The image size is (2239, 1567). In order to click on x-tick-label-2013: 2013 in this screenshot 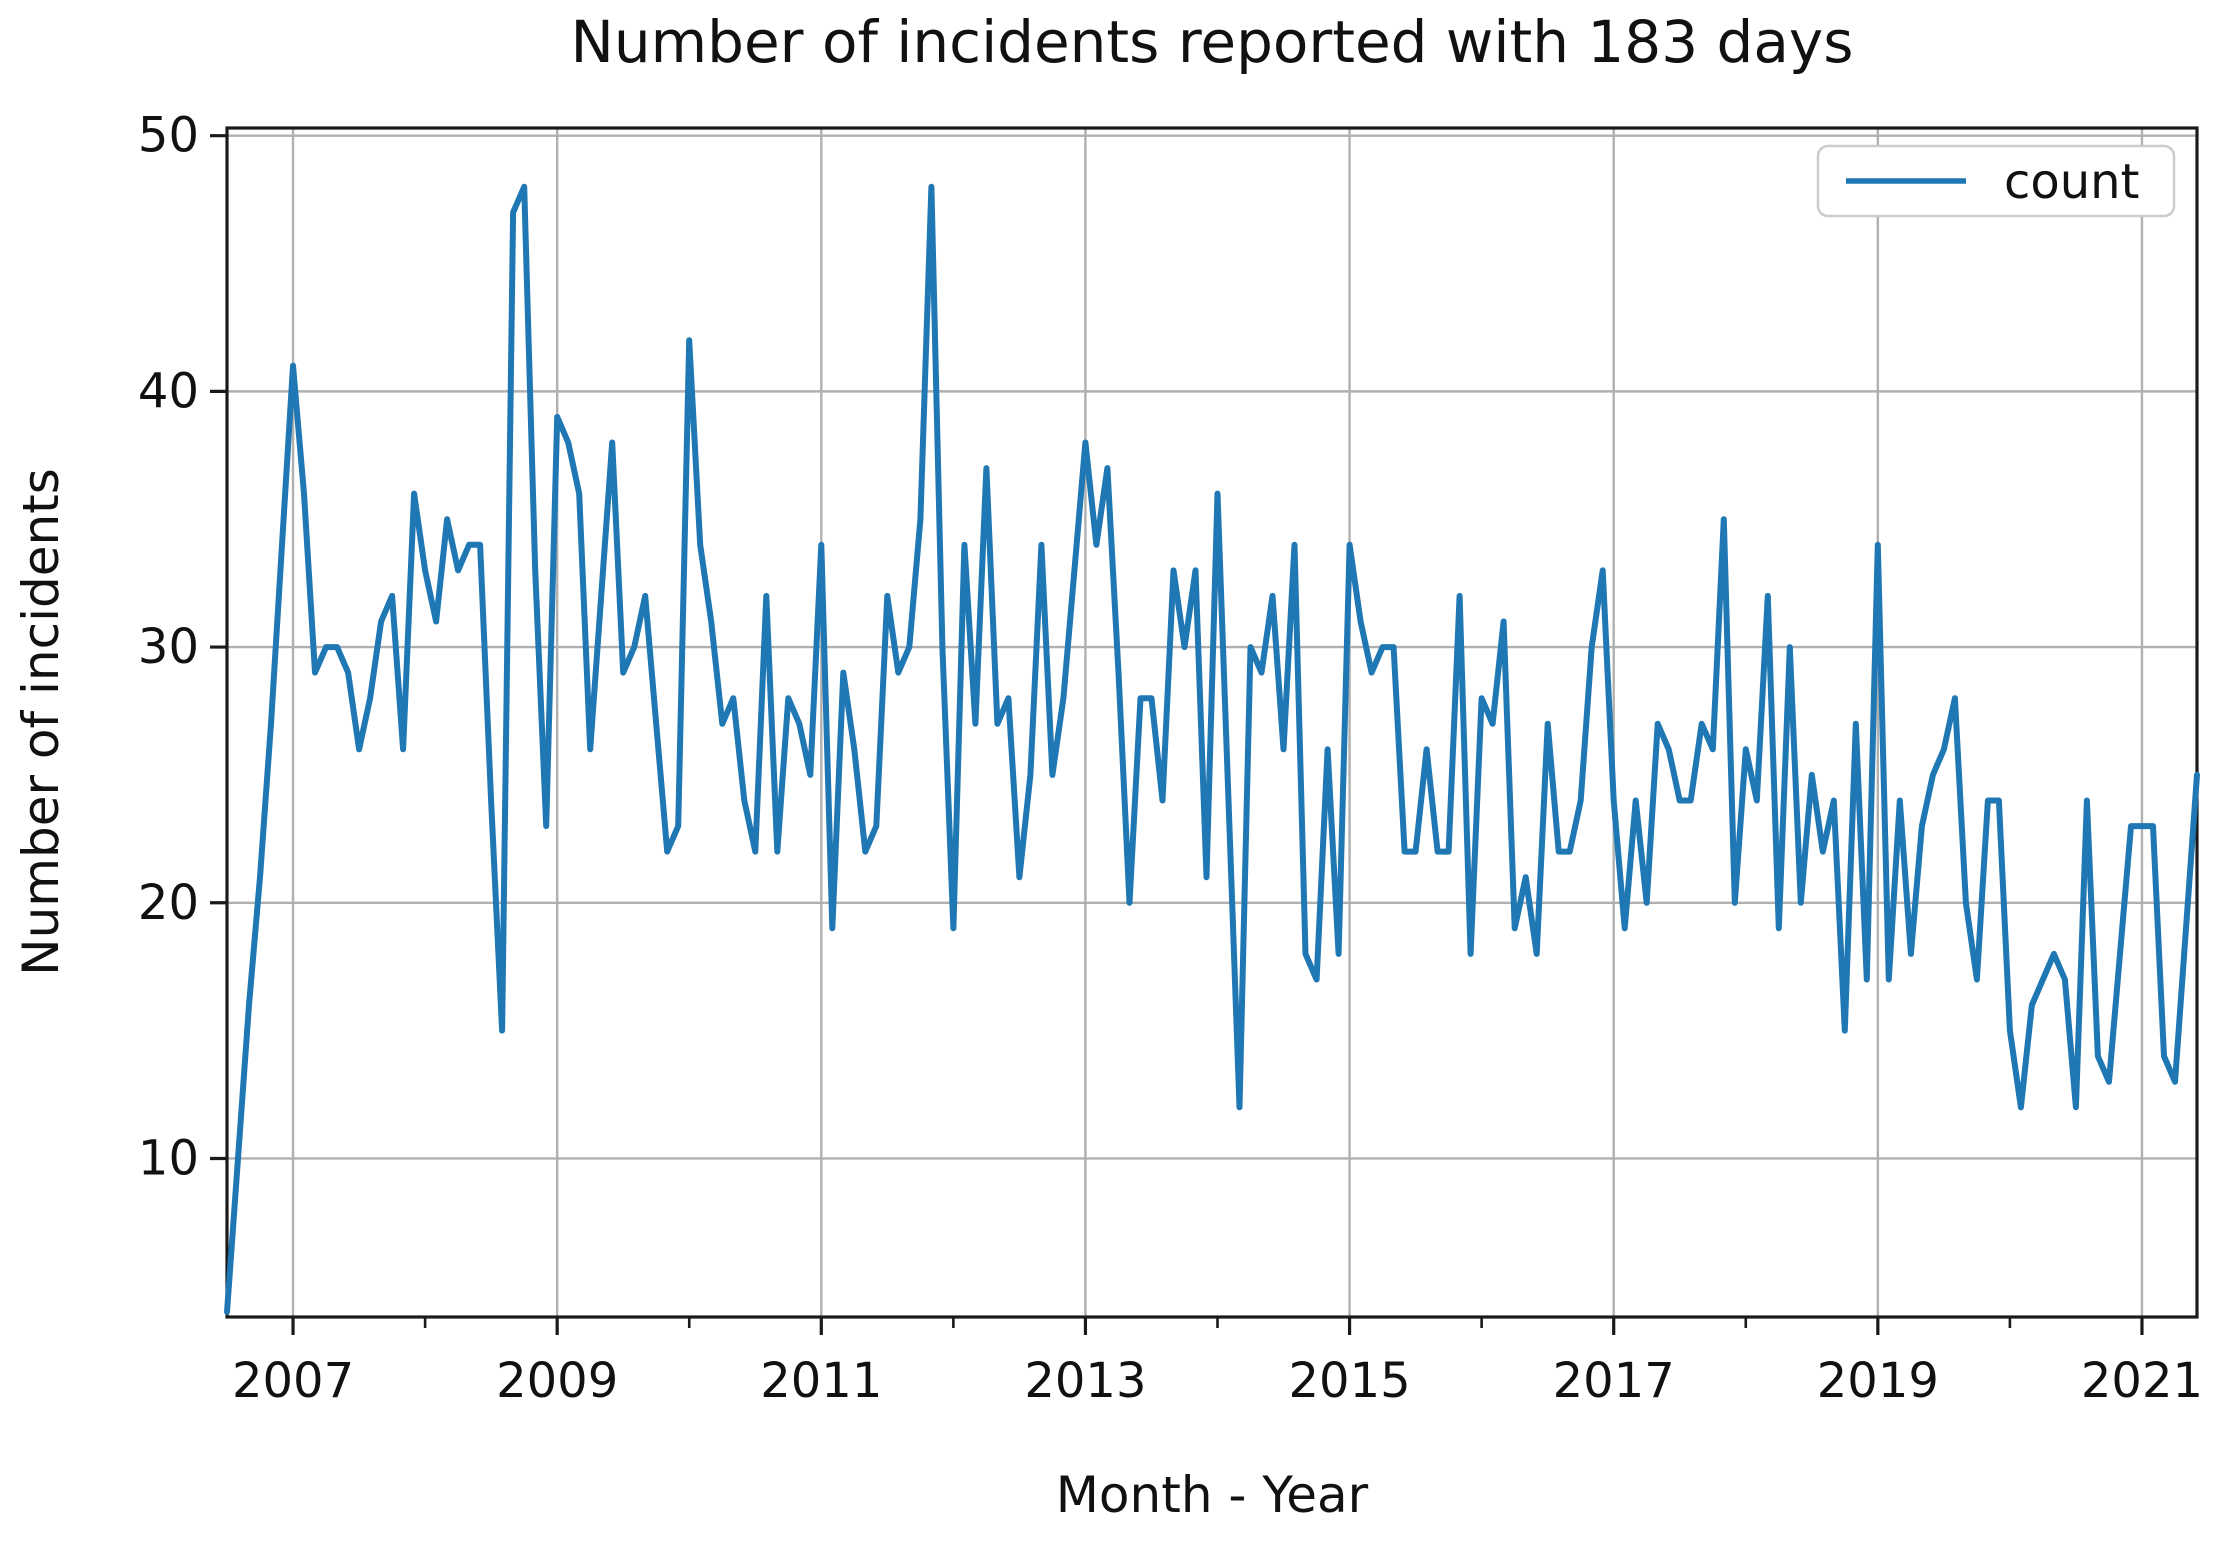, I will do `click(1085, 1381)`.